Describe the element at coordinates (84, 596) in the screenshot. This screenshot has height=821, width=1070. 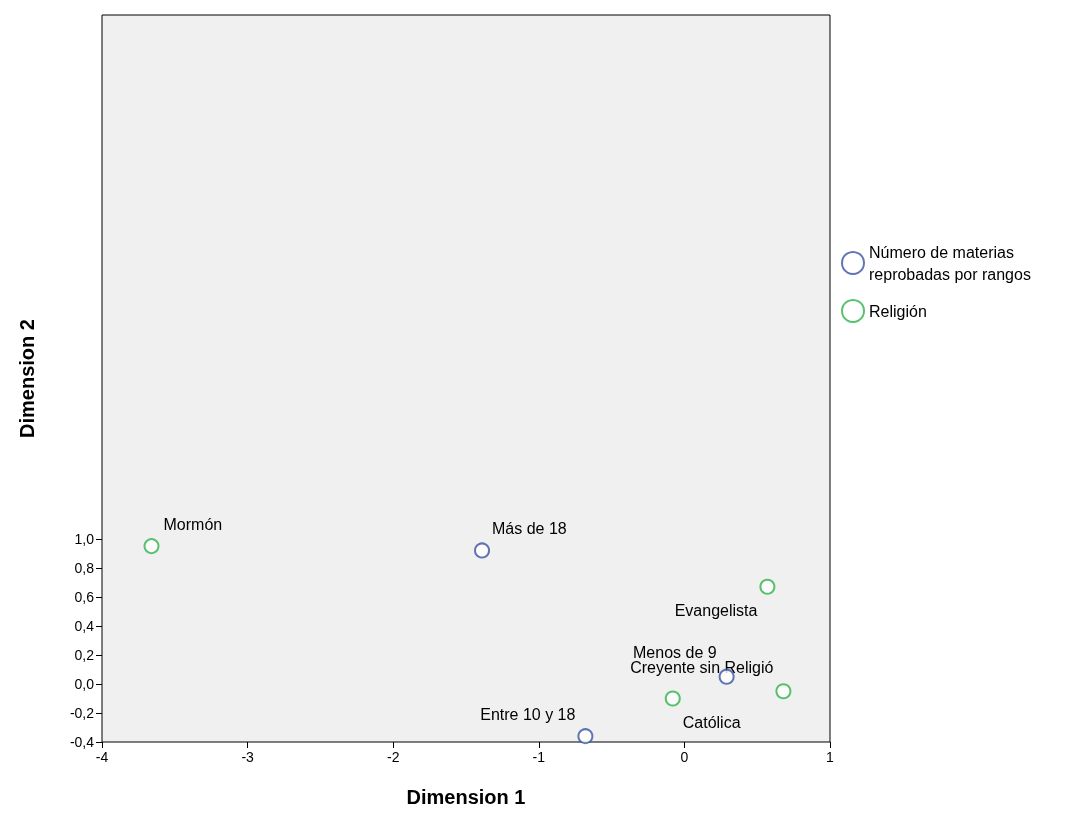
I see `y-tick-label: 0,6` at that location.